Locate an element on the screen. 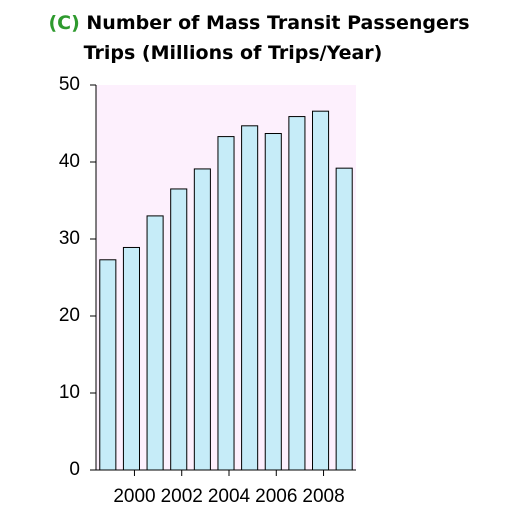  y-tick-label: 30 is located at coordinates (69, 238).